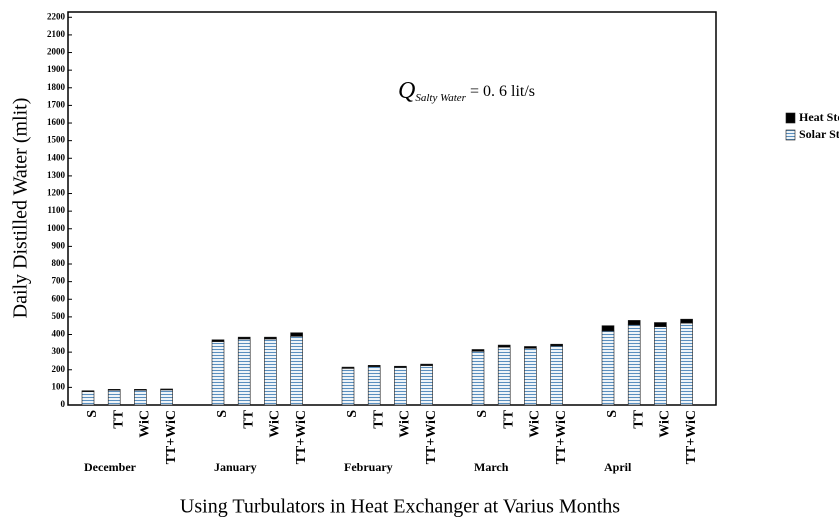  Describe the element at coordinates (59, 351) in the screenshot. I see `y-tick-label: 300` at that location.